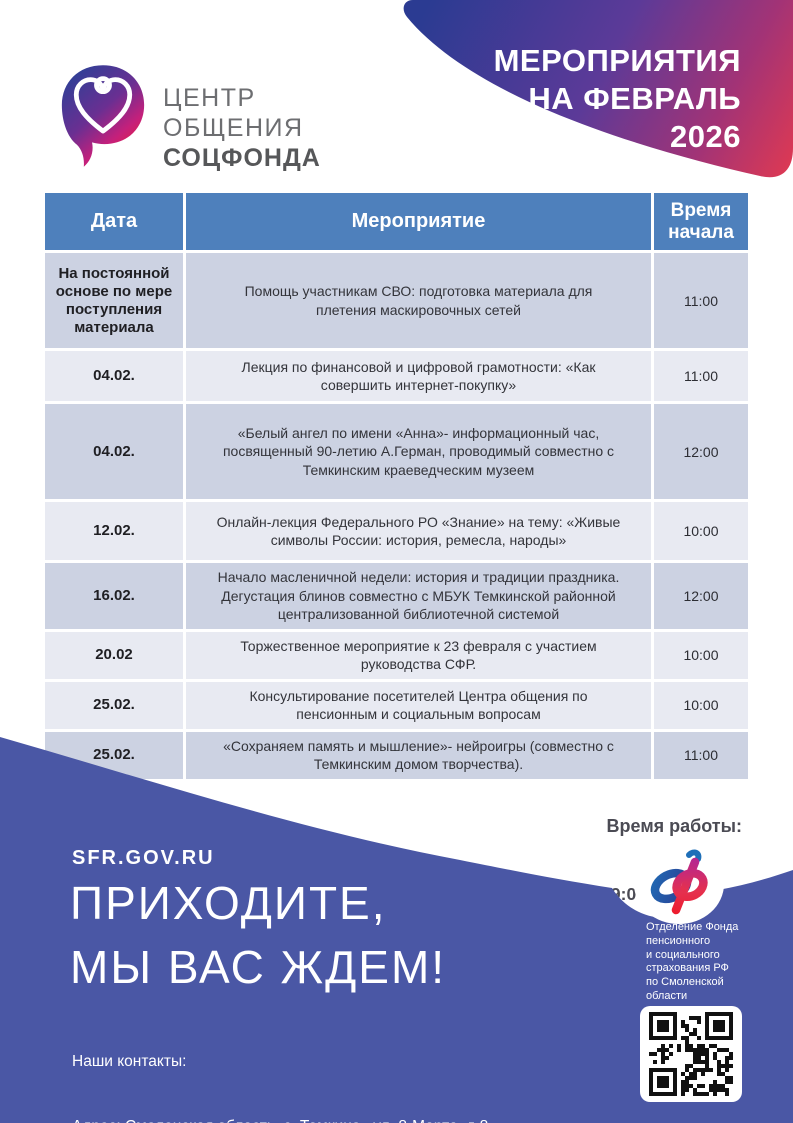  I want to click on org-name-line-2: ОБЩЕНИЯ, so click(233, 128).